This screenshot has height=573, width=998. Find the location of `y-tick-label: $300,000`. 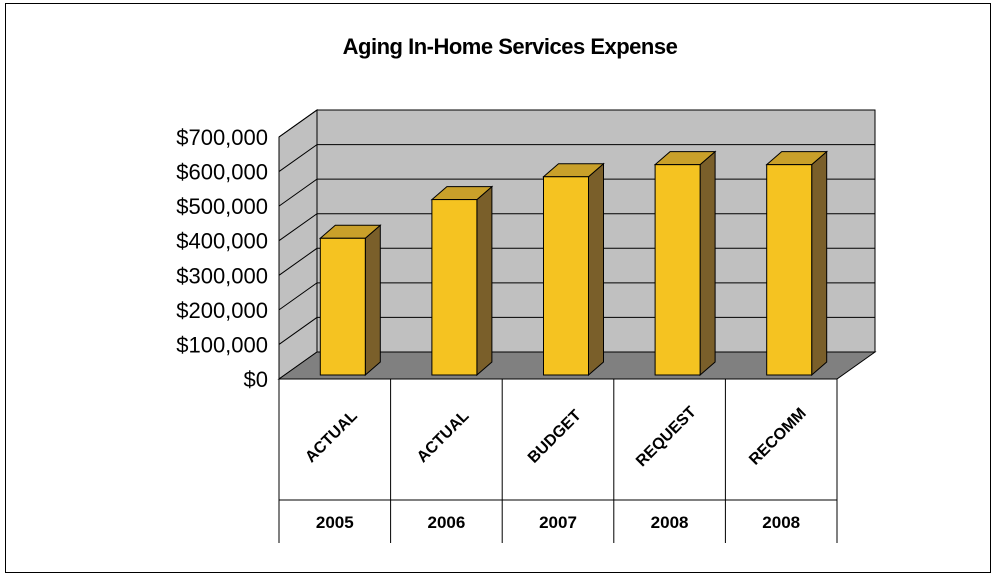

y-tick-label: $300,000 is located at coordinates (222, 275).